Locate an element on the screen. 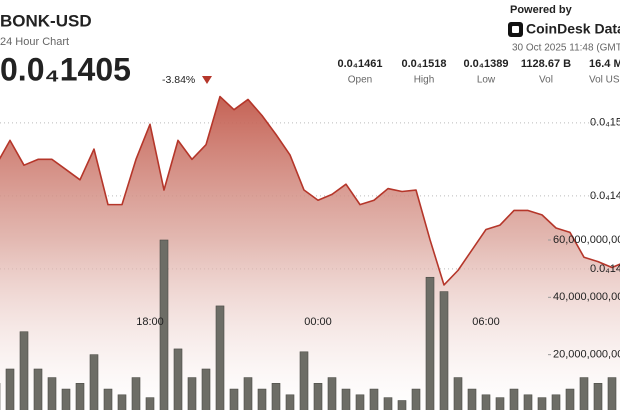 This screenshot has height=410, width=620. timestamp: 30 Oct 2025 11:48 (GMT is located at coordinates (566, 48).